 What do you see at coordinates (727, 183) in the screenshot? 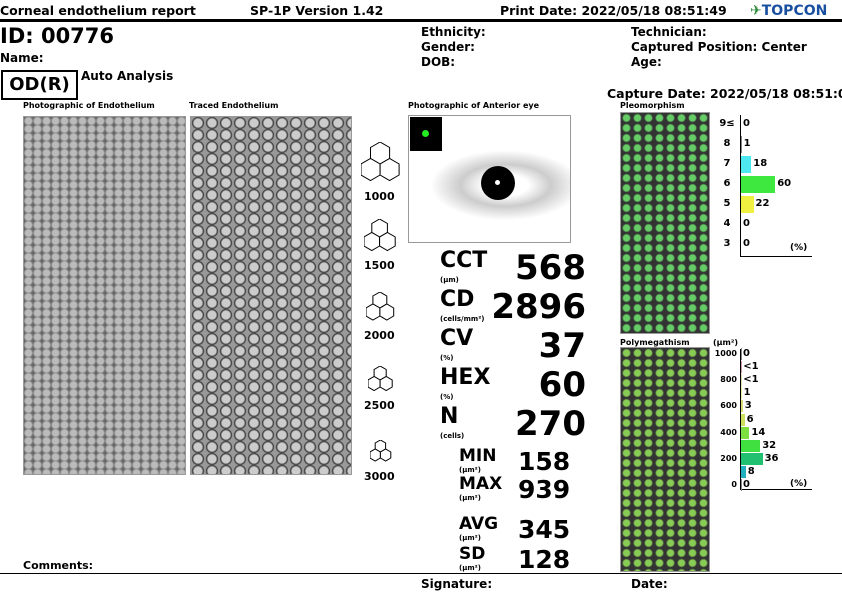
I see `pleo-category: 6` at bounding box center [727, 183].